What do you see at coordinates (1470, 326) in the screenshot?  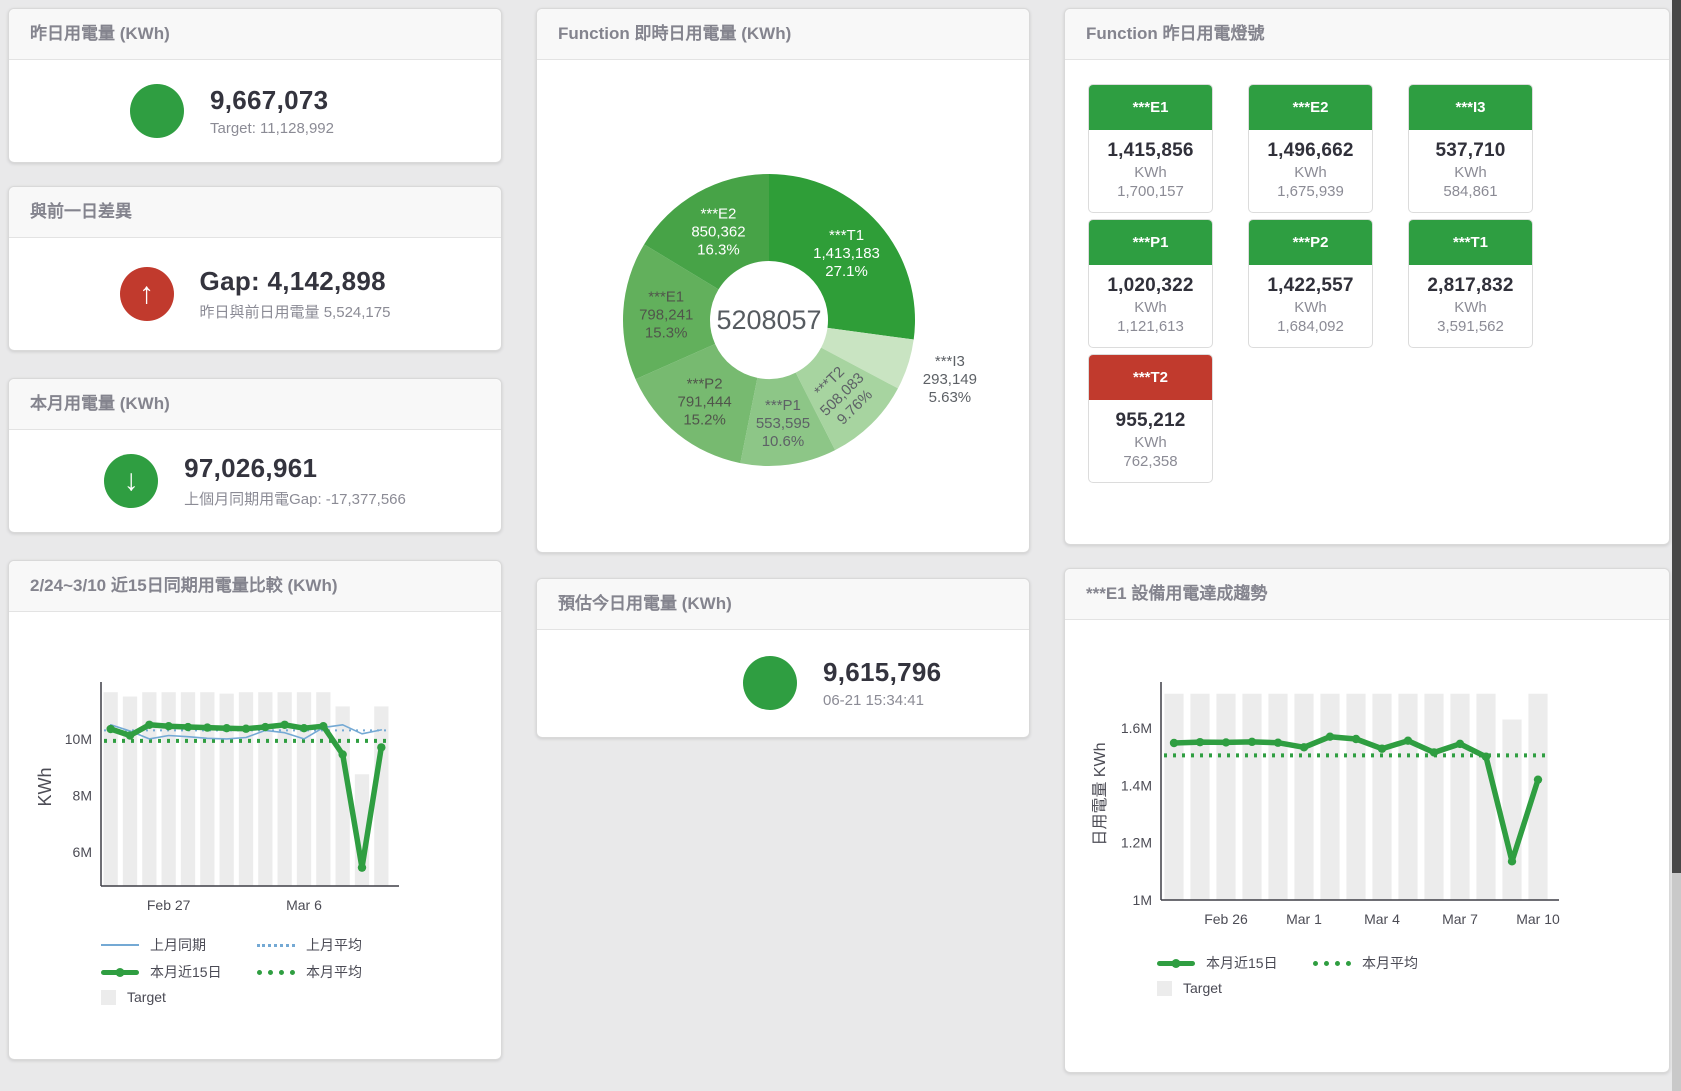 I see `device-tile-target: 3,591,562` at bounding box center [1470, 326].